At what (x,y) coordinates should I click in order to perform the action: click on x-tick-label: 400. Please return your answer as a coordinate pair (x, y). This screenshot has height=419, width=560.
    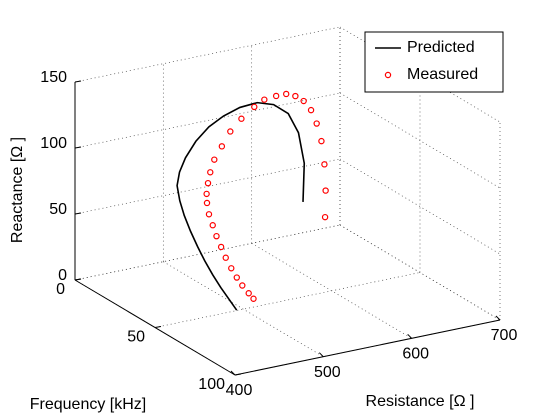
    Looking at the image, I should click on (239, 390).